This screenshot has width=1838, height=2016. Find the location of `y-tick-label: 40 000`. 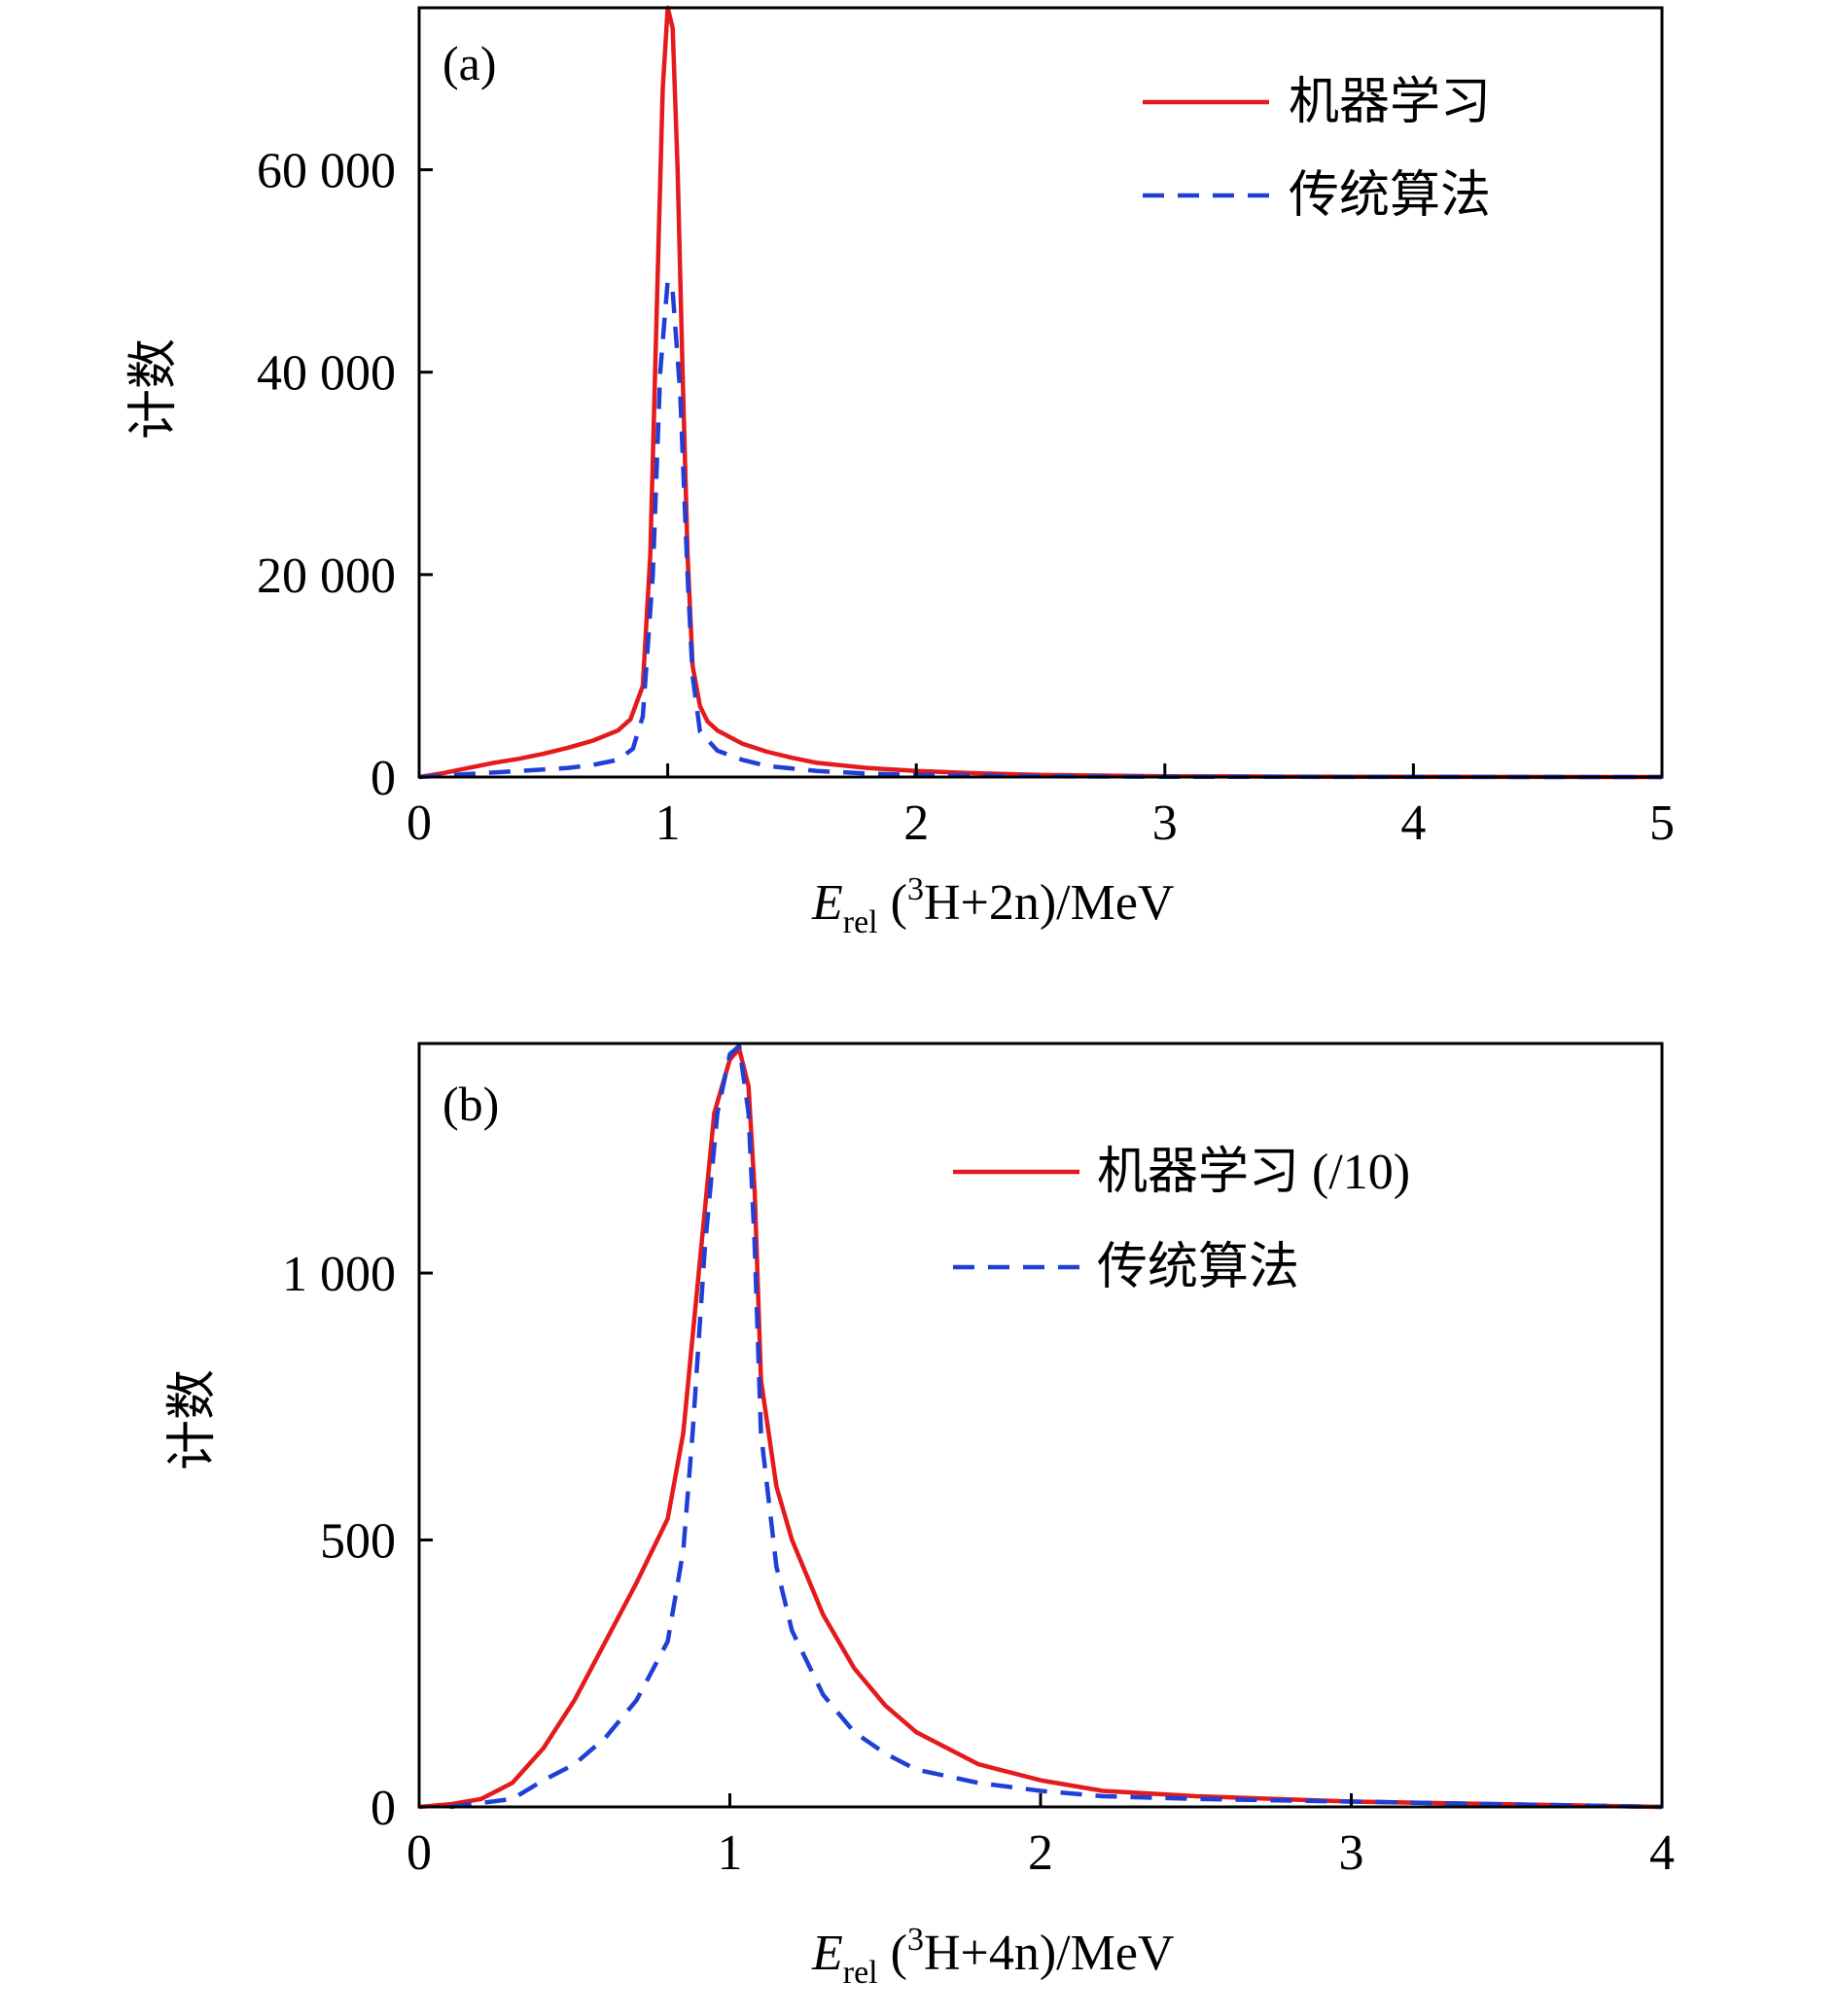

y-tick-label: 40 000 is located at coordinates (326, 374).